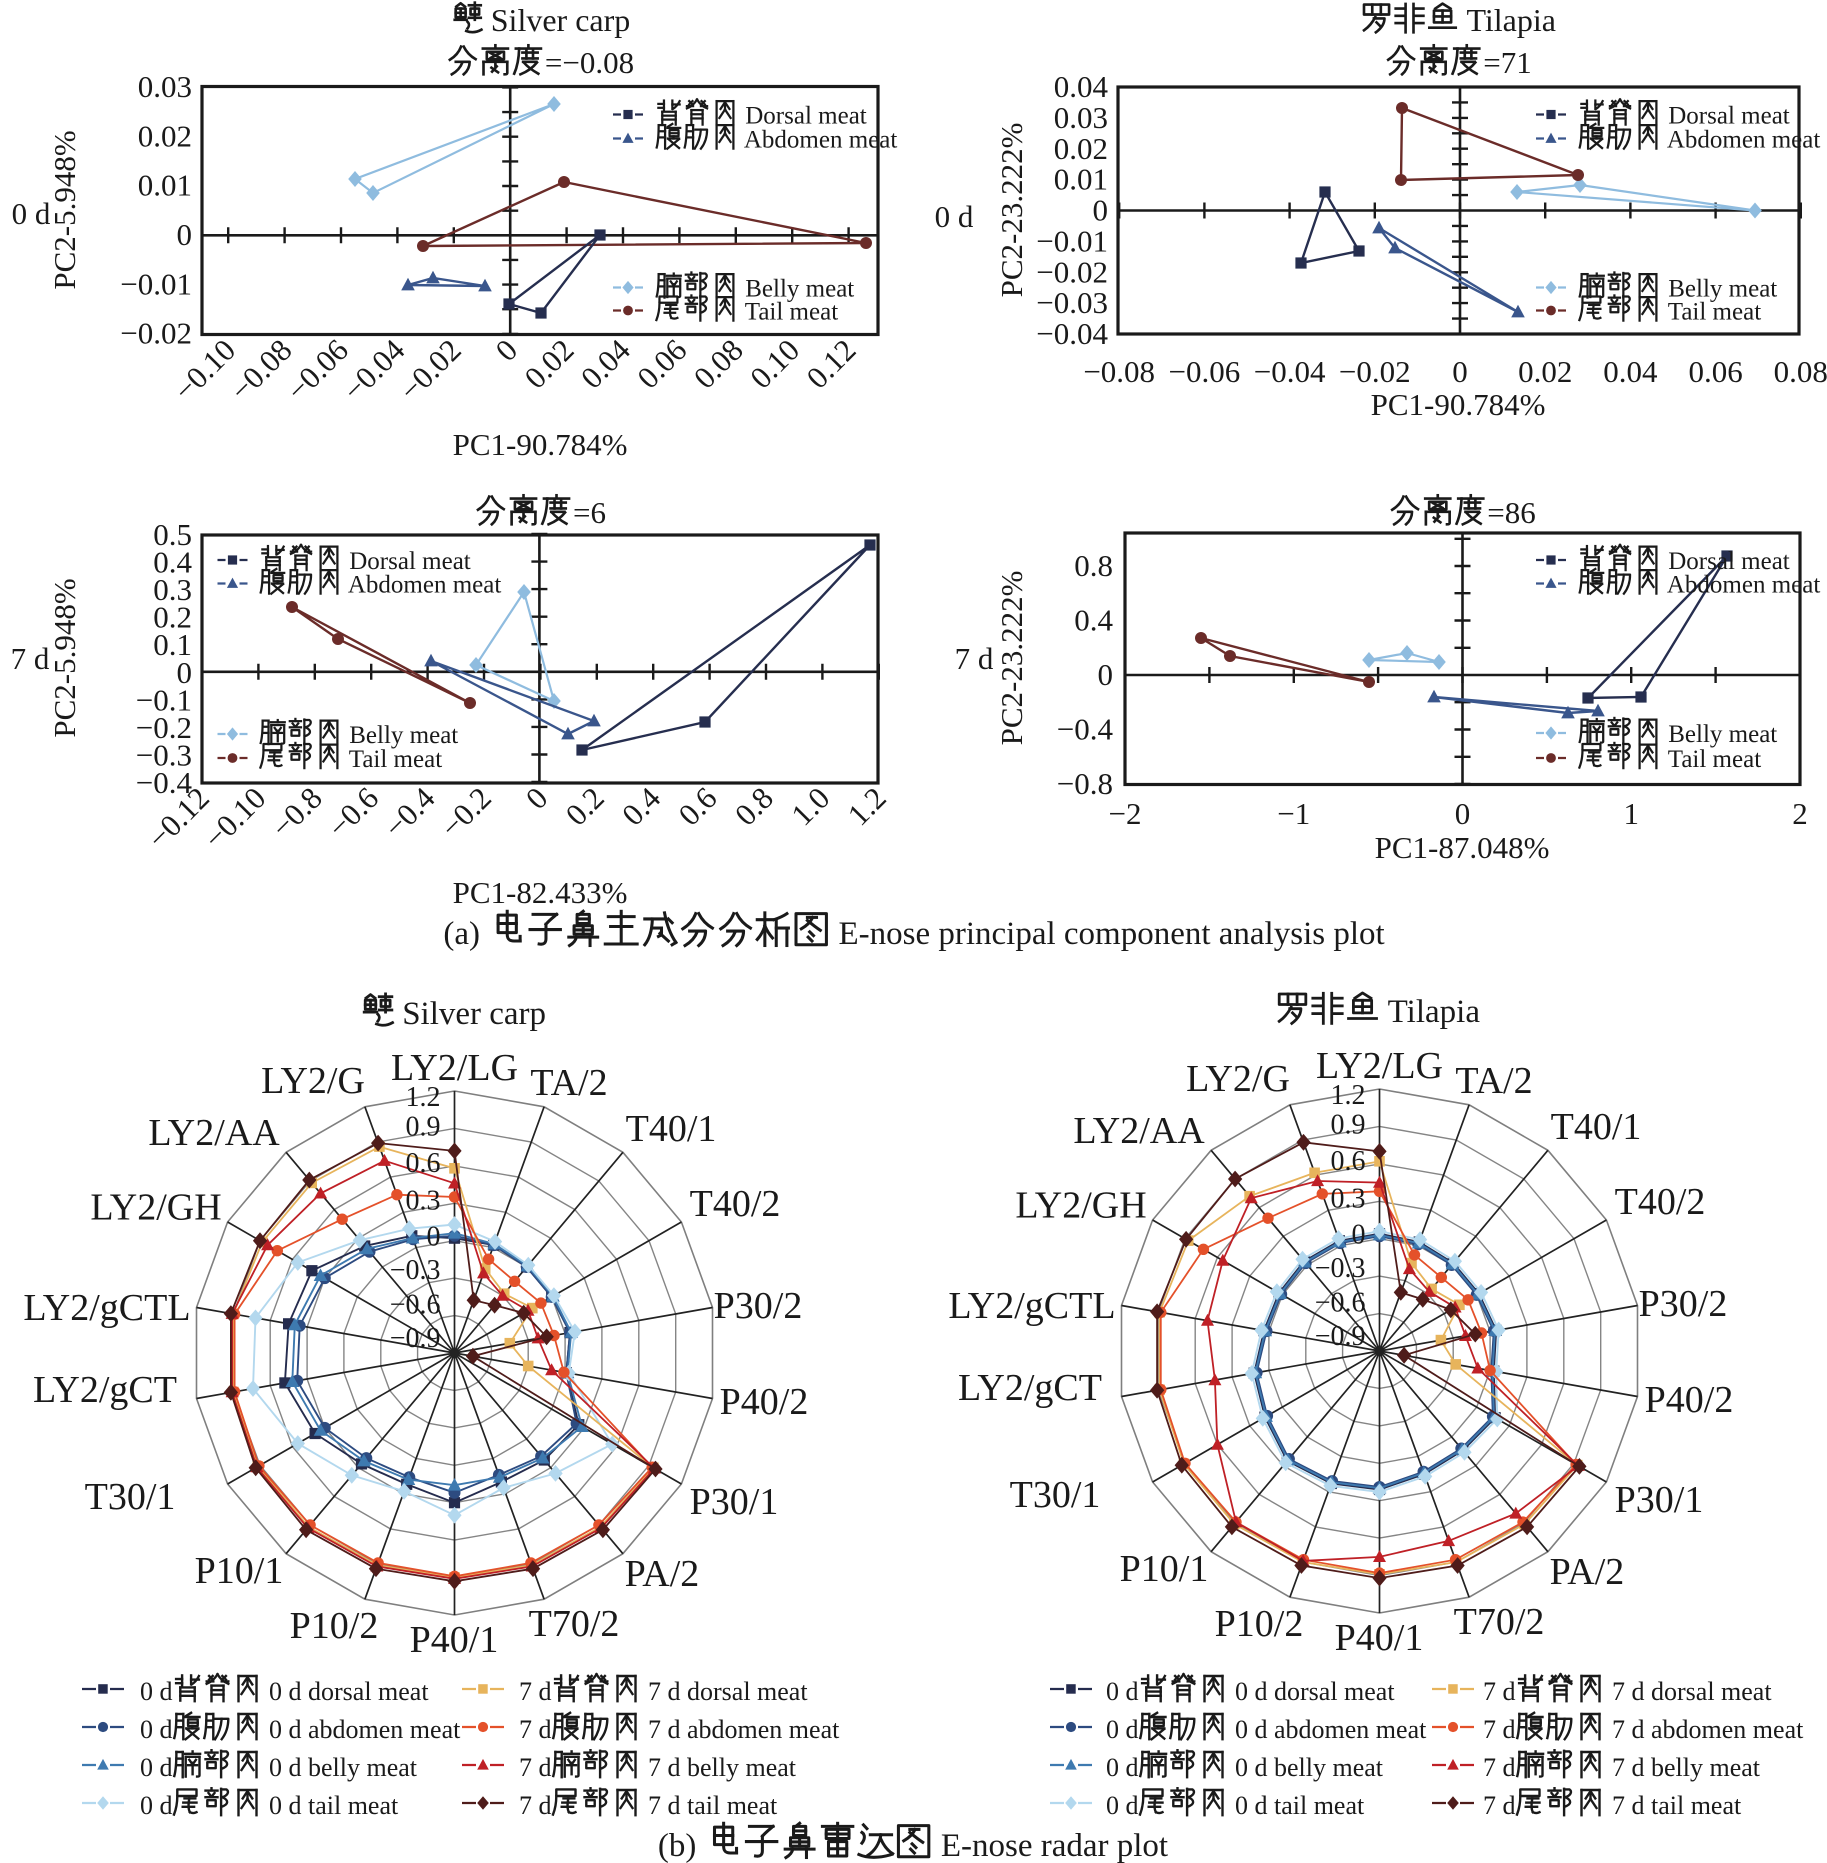 This screenshot has width=1827, height=1863. What do you see at coordinates (156, 333) in the screenshot?
I see `svg-text: −0.02` at bounding box center [156, 333].